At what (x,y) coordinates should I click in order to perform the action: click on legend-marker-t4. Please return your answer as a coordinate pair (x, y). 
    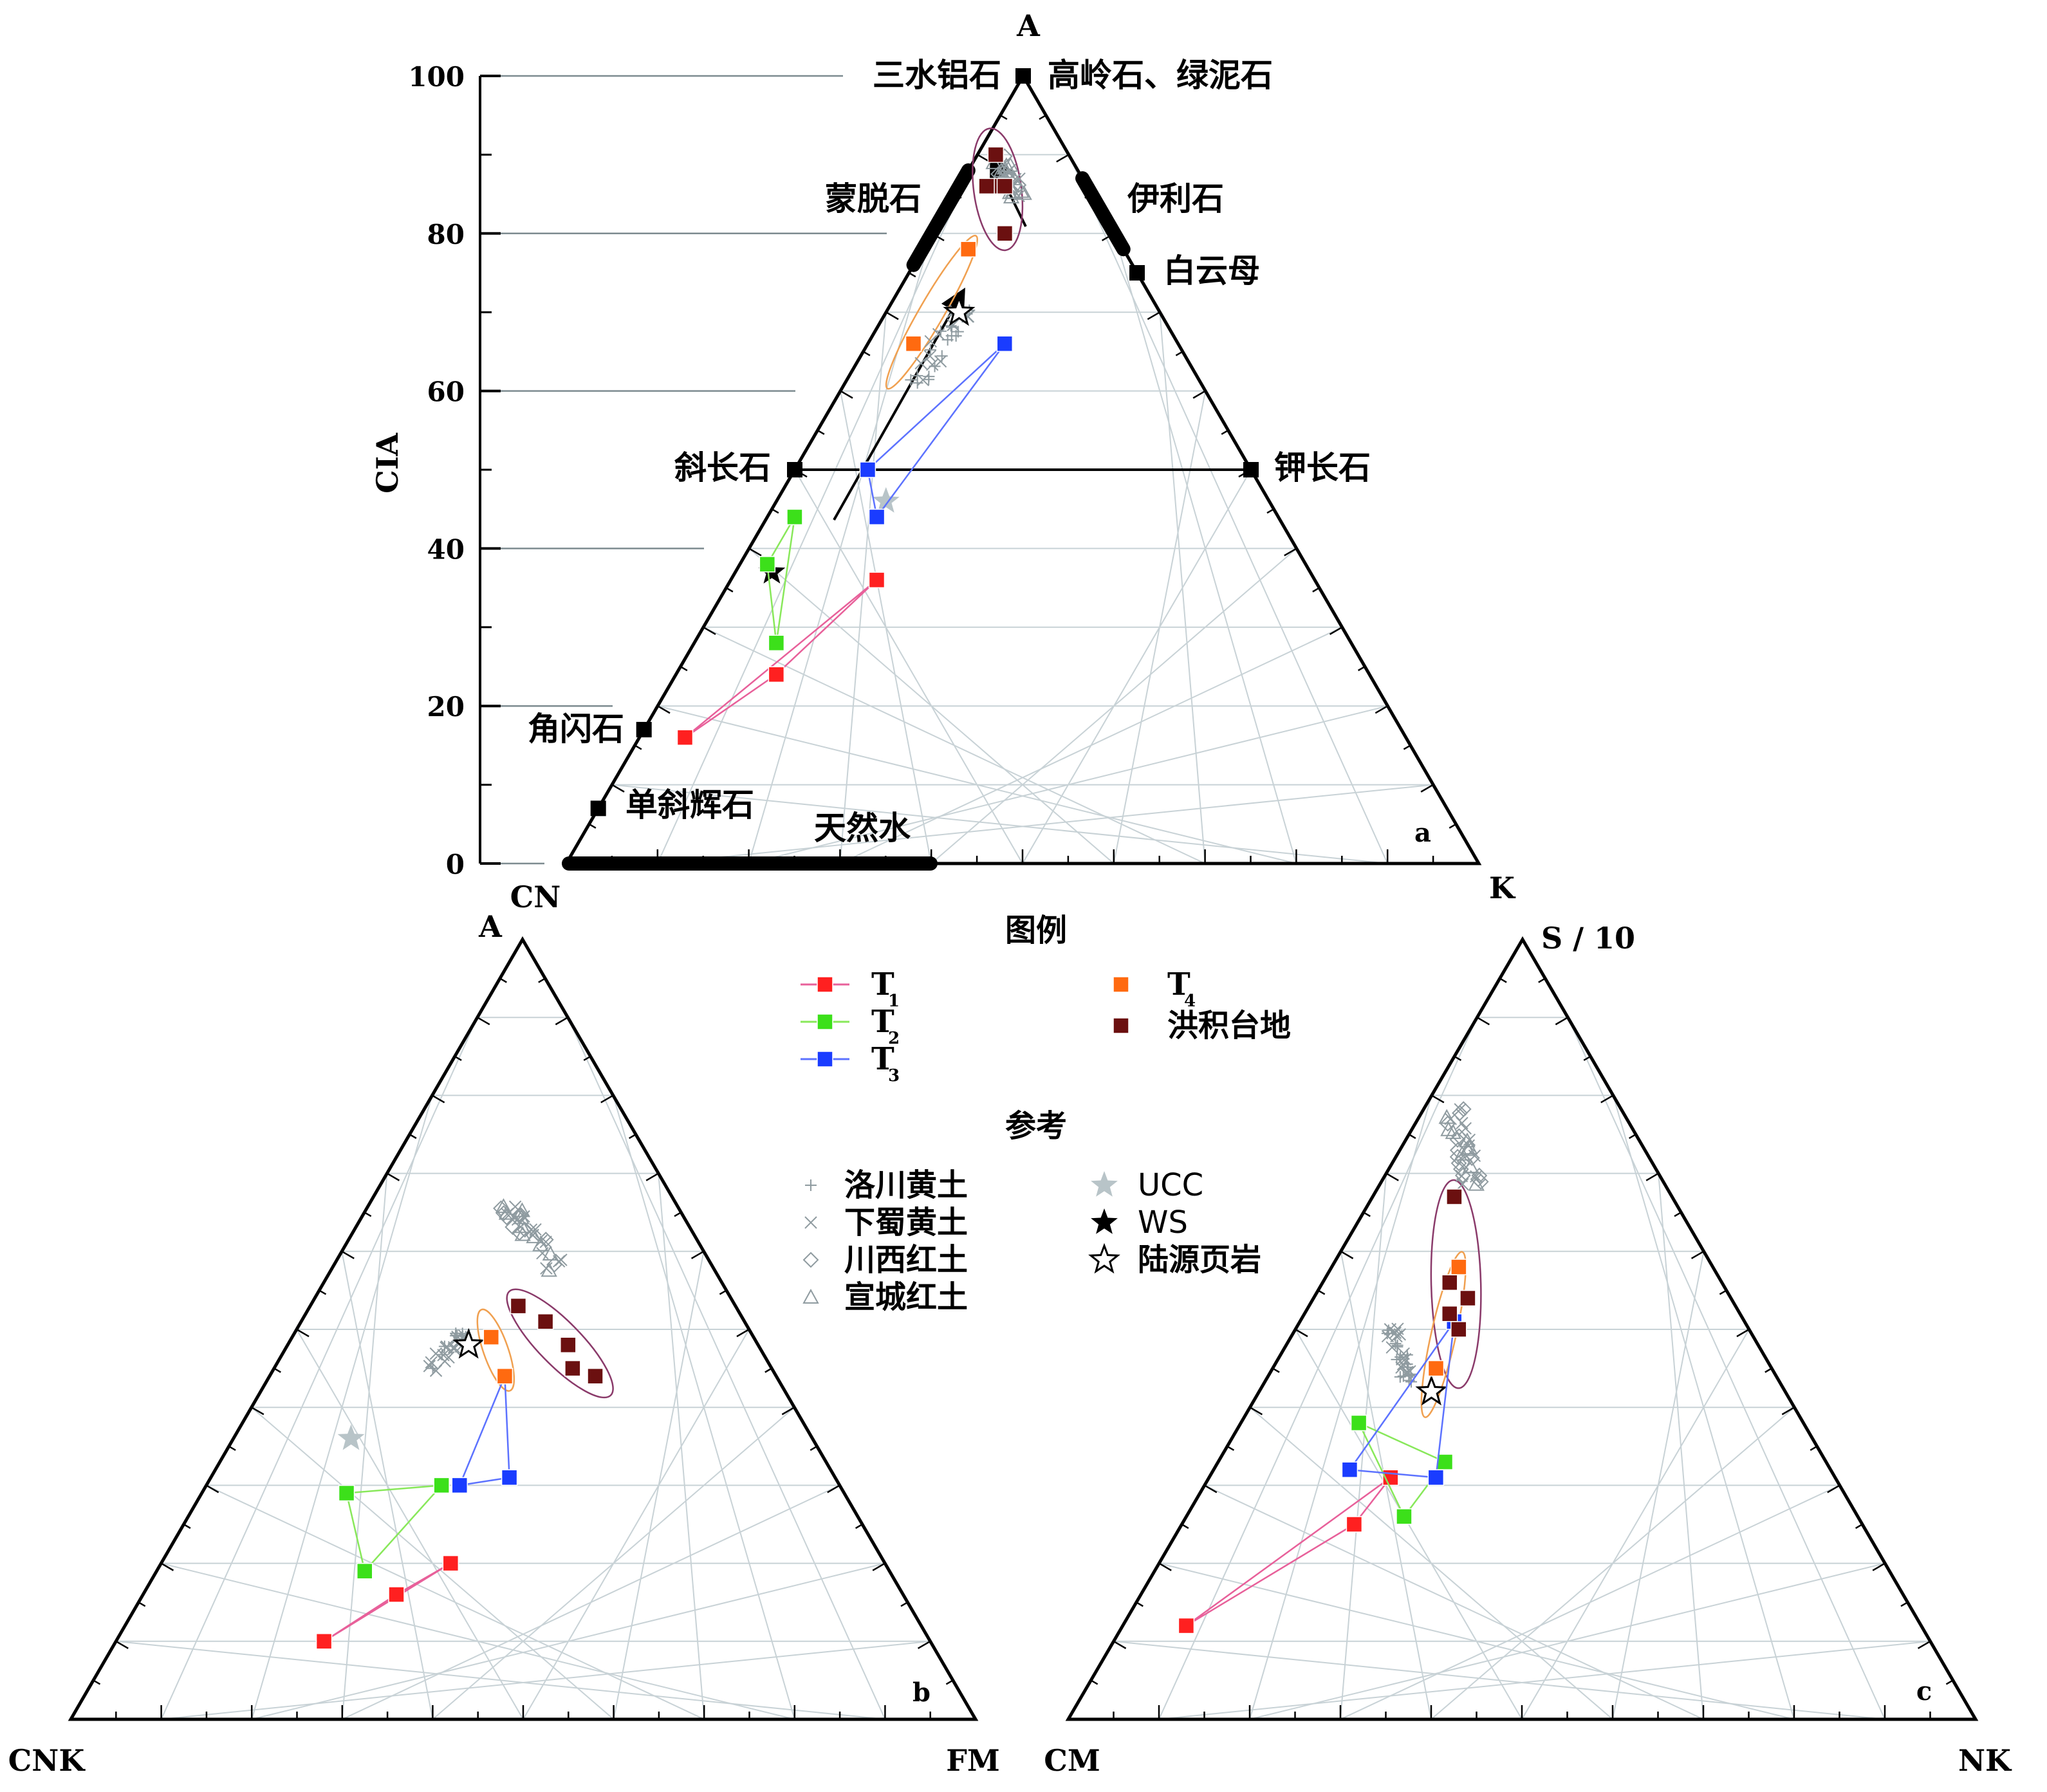
    Looking at the image, I should click on (1121, 984).